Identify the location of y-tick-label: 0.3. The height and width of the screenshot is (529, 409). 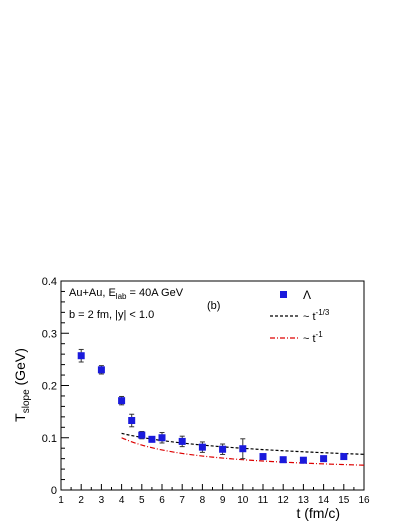
(49, 334).